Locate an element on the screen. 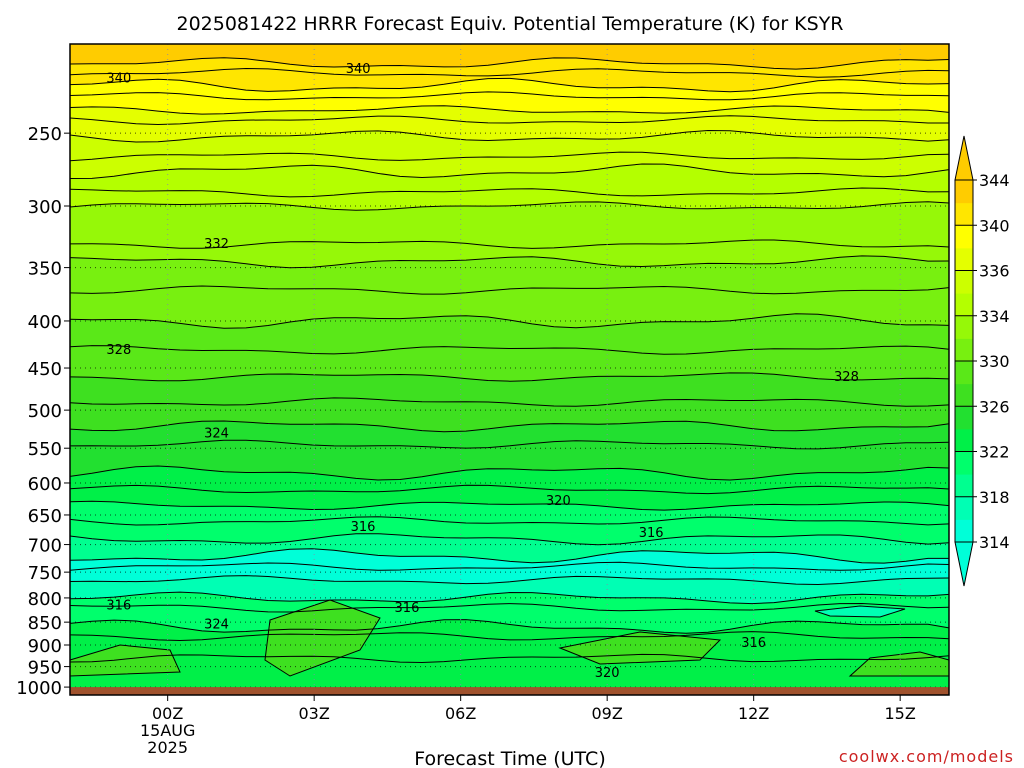 This screenshot has width=1024, height=768. y-tick-label: 550 is located at coordinates (45, 449).